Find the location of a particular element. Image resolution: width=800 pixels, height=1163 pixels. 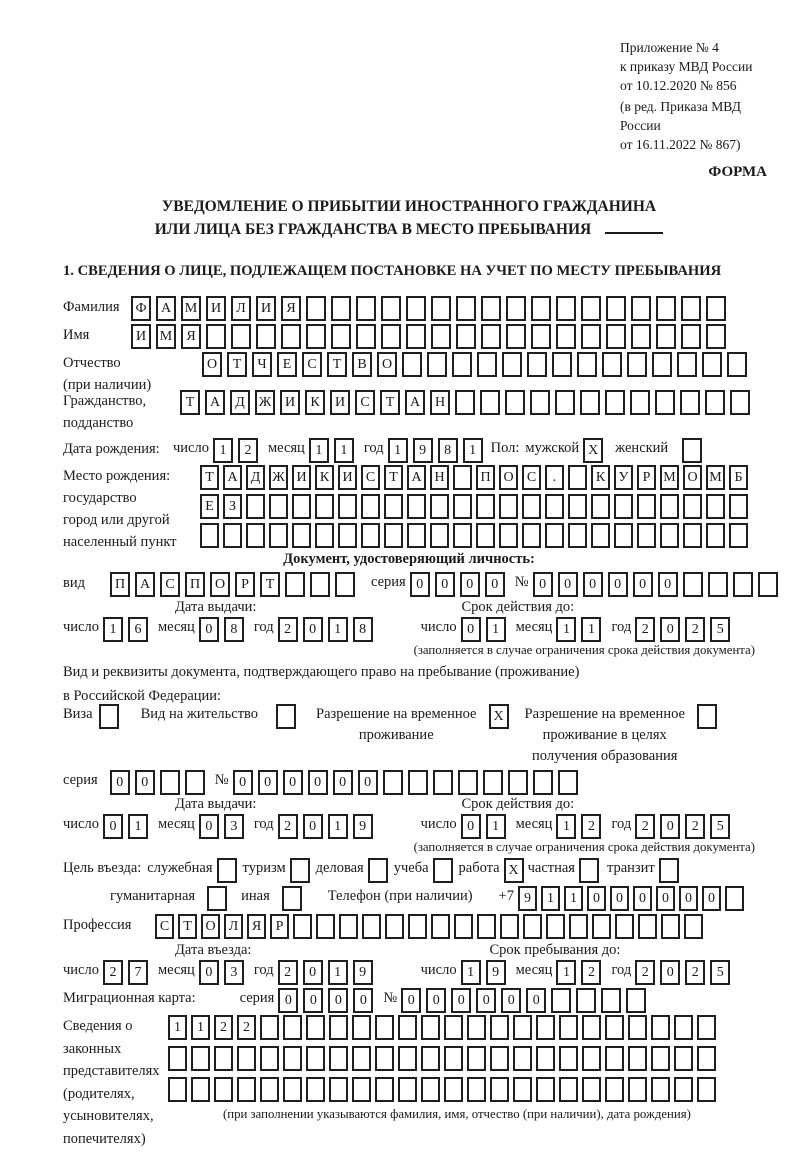

char-box: В is located at coordinates (362, 364).